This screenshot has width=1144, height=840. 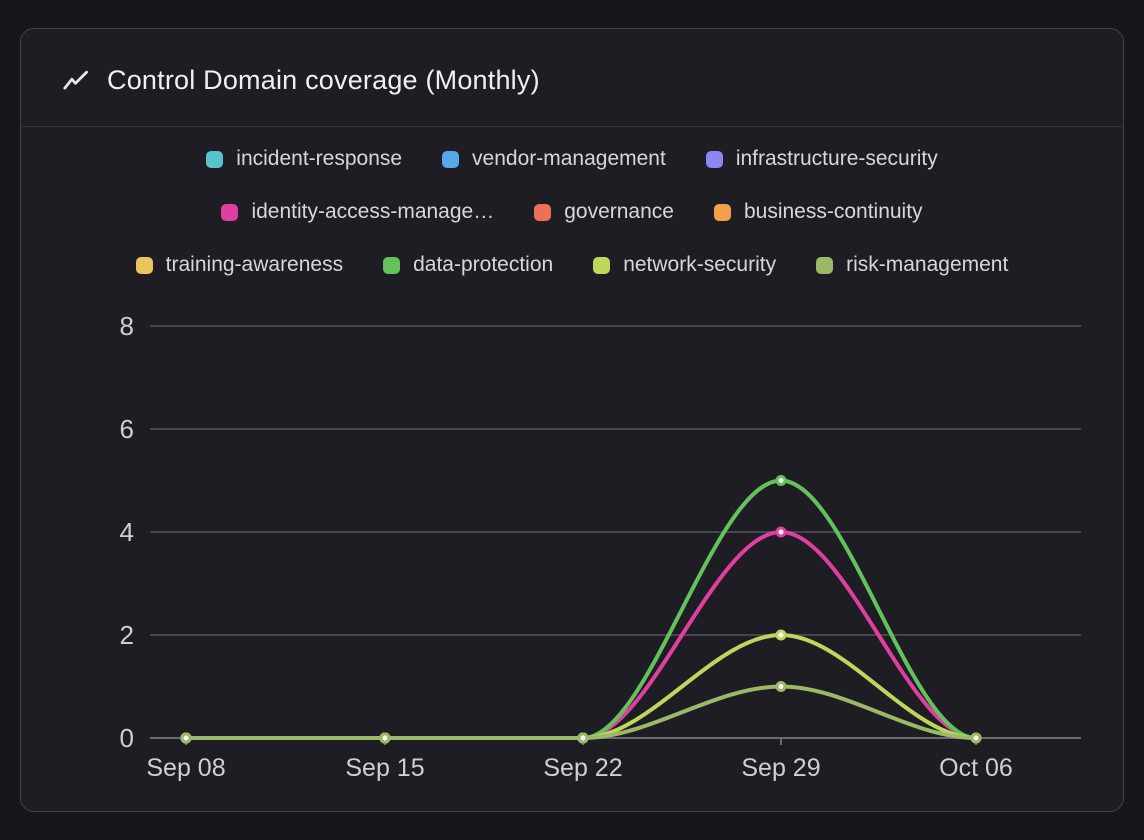 I want to click on legend-label: infrastructure-security, so click(x=836, y=158).